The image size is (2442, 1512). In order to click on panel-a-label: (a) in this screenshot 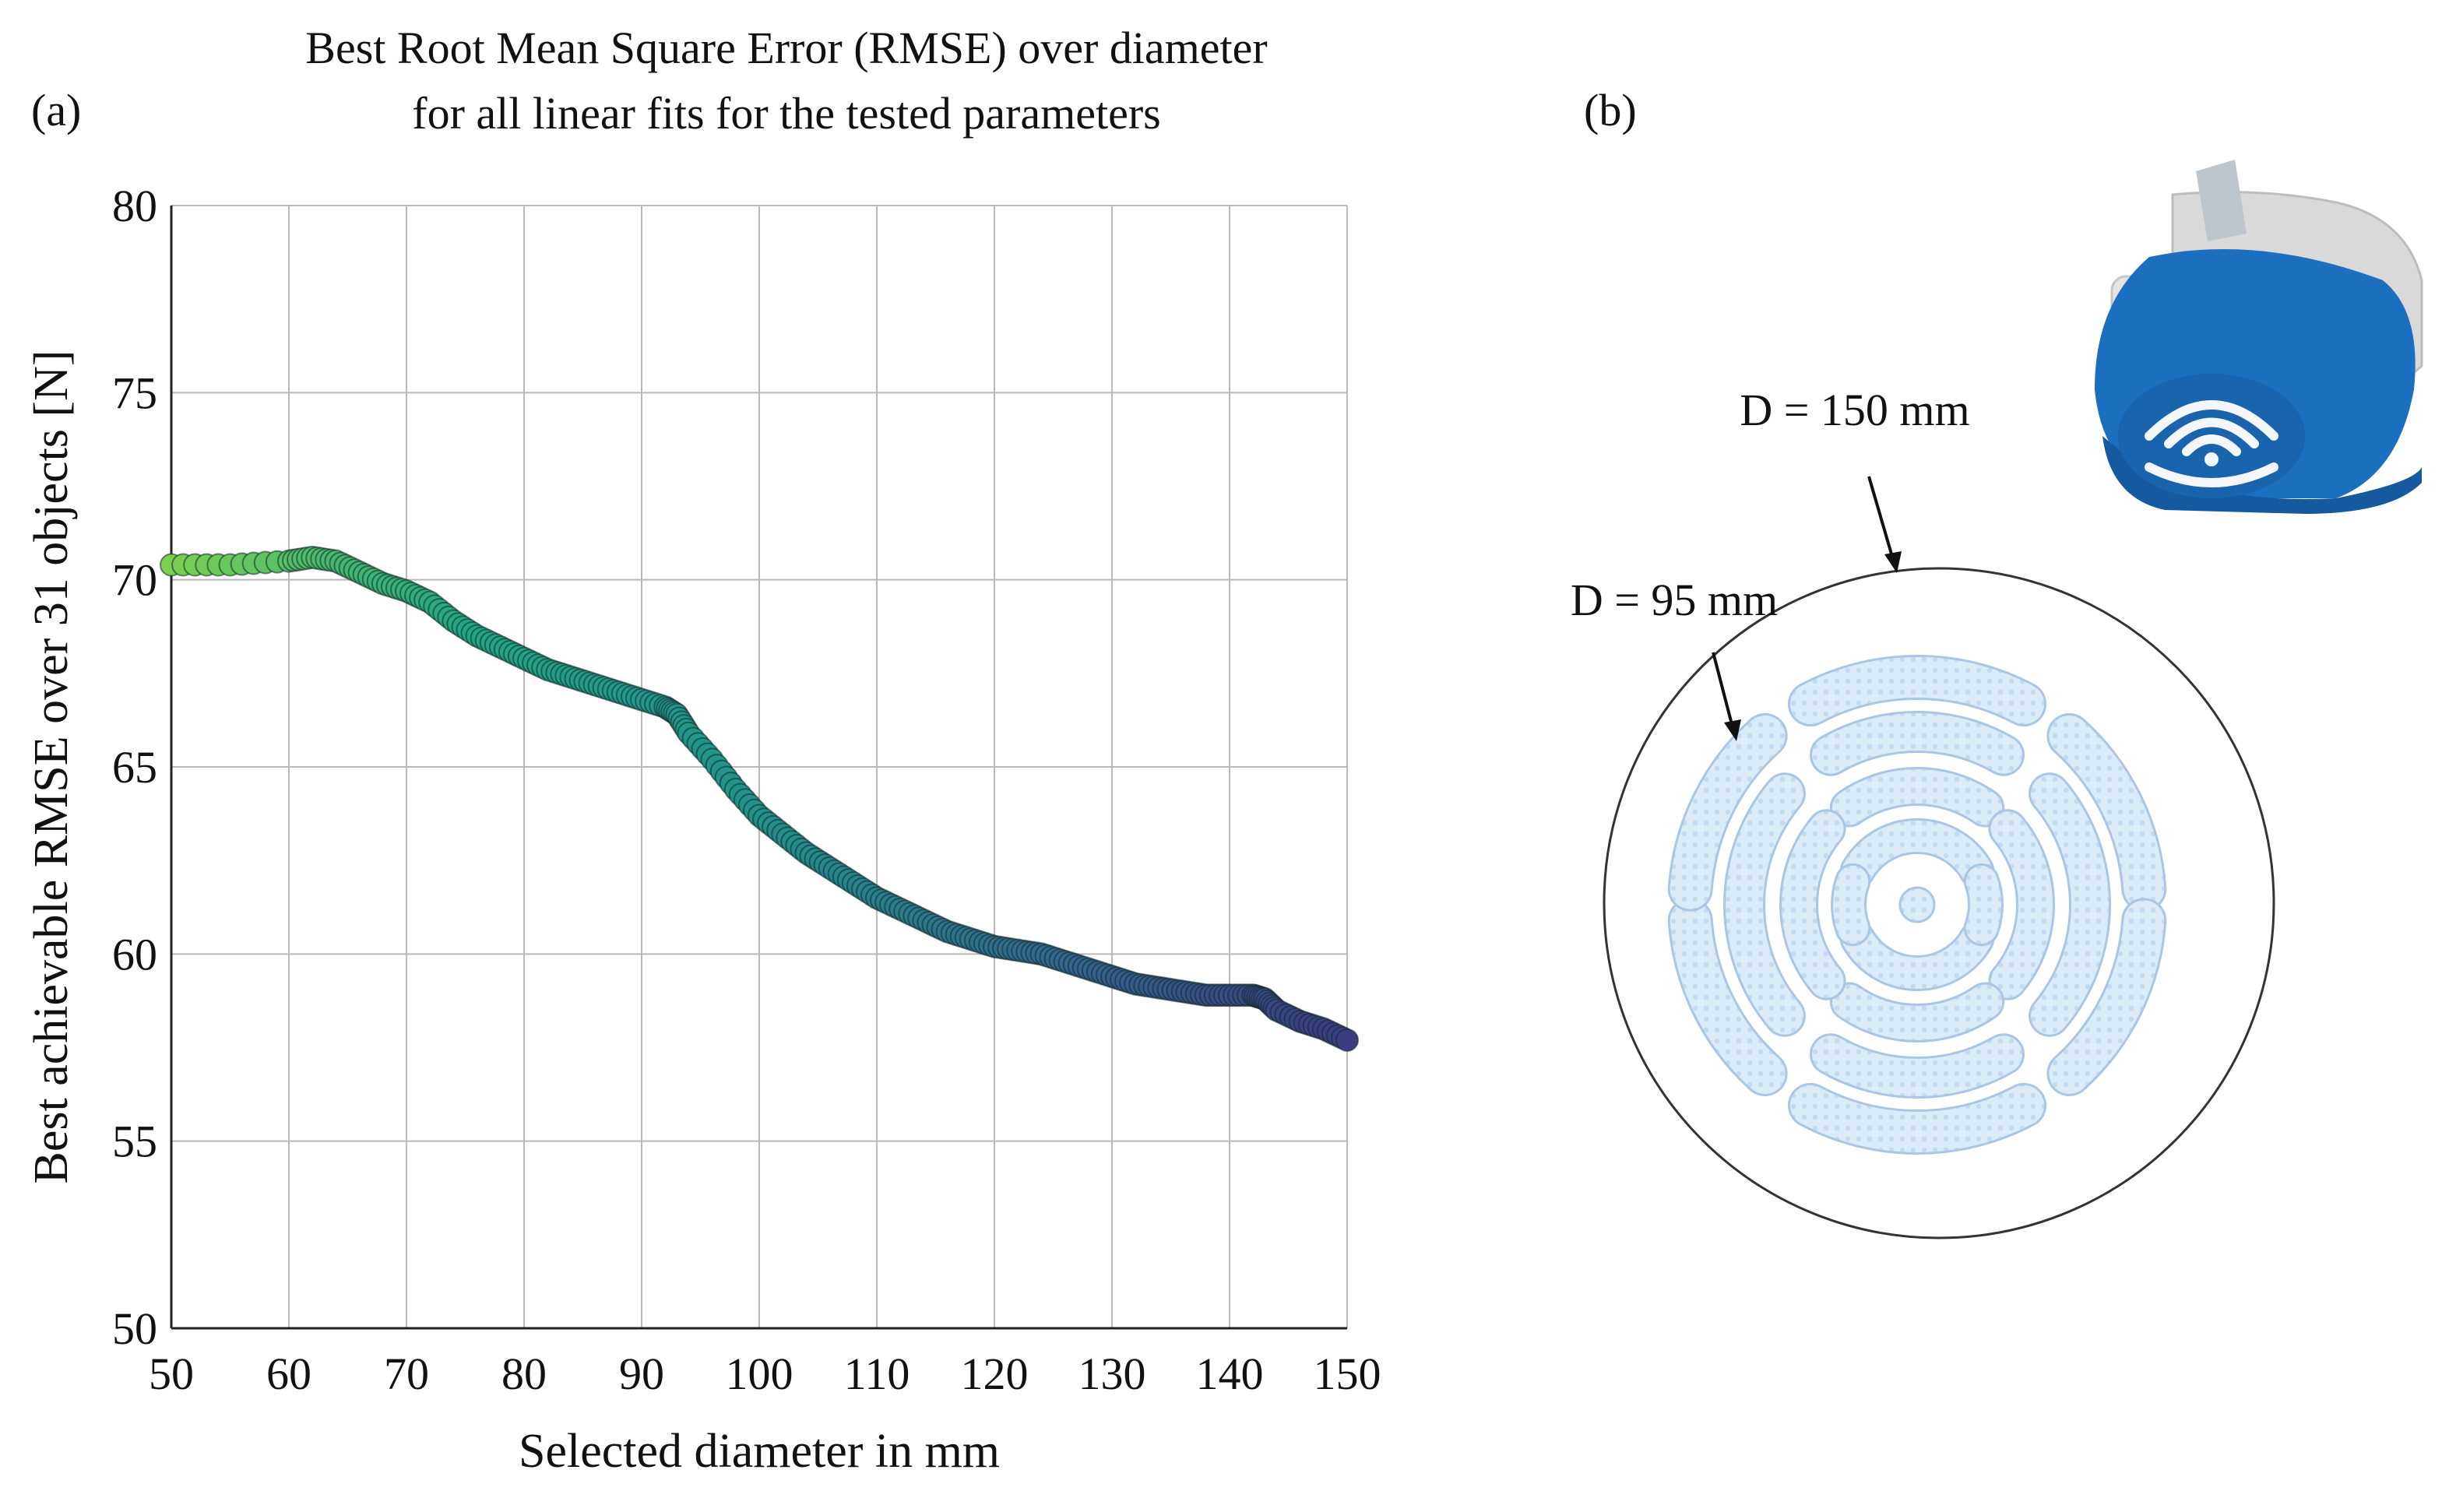, I will do `click(57, 110)`.